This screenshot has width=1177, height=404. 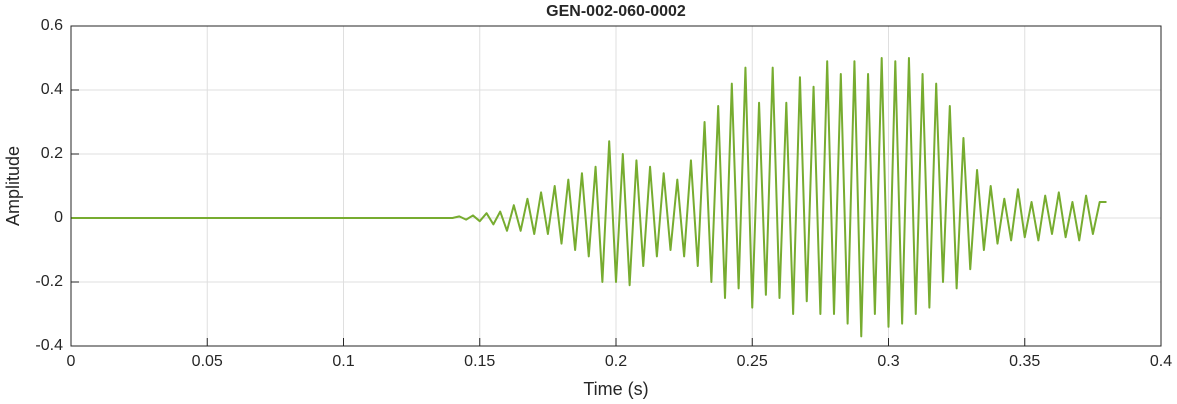 What do you see at coordinates (71, 361) in the screenshot?
I see `x-tick-label: 0` at bounding box center [71, 361].